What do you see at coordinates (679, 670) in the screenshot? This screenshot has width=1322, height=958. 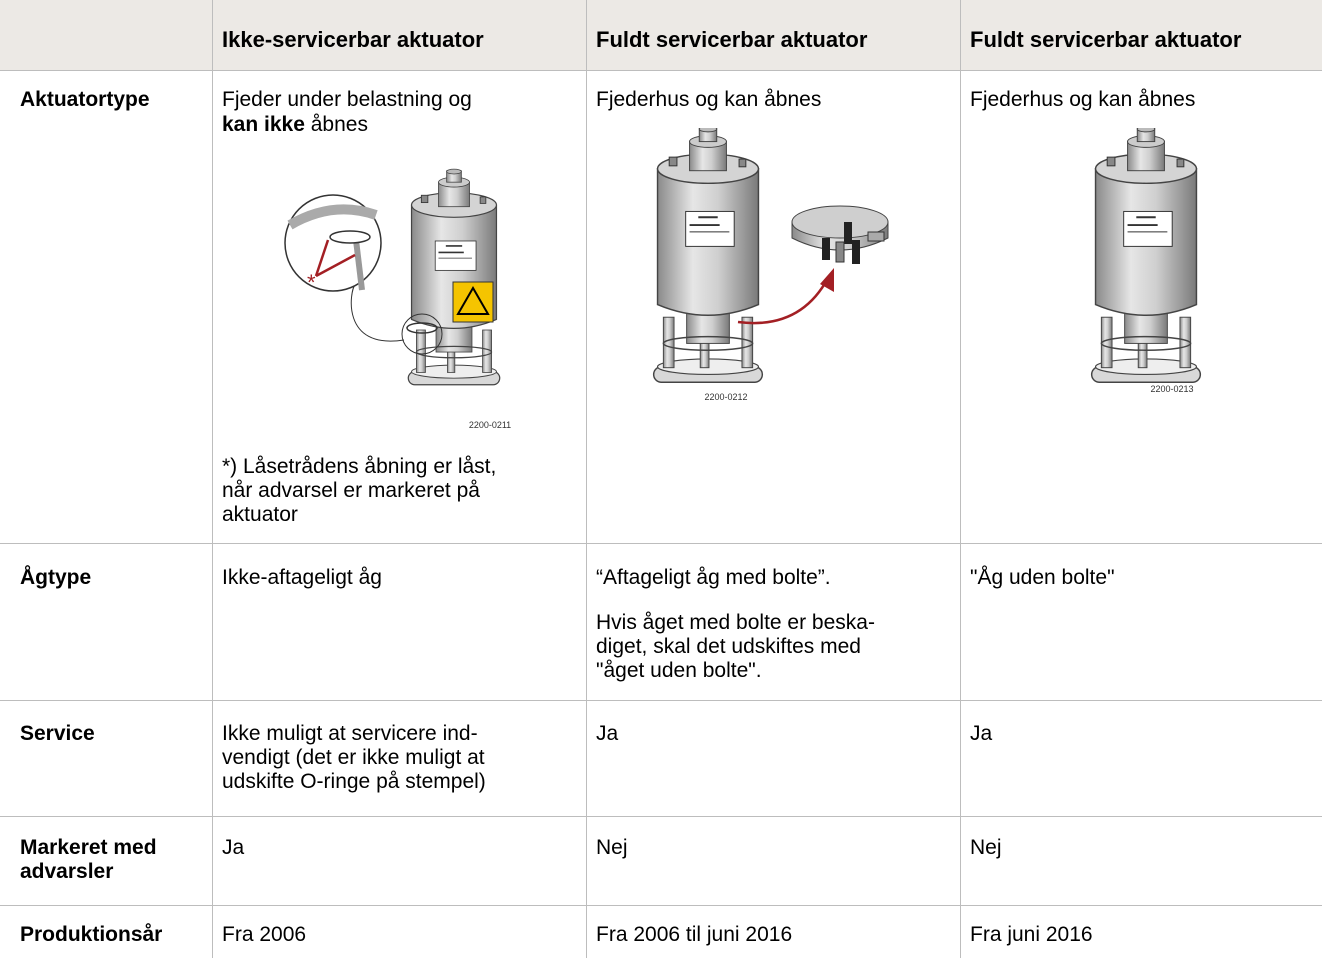 I see `note-line: "åget uden bolte".` at bounding box center [679, 670].